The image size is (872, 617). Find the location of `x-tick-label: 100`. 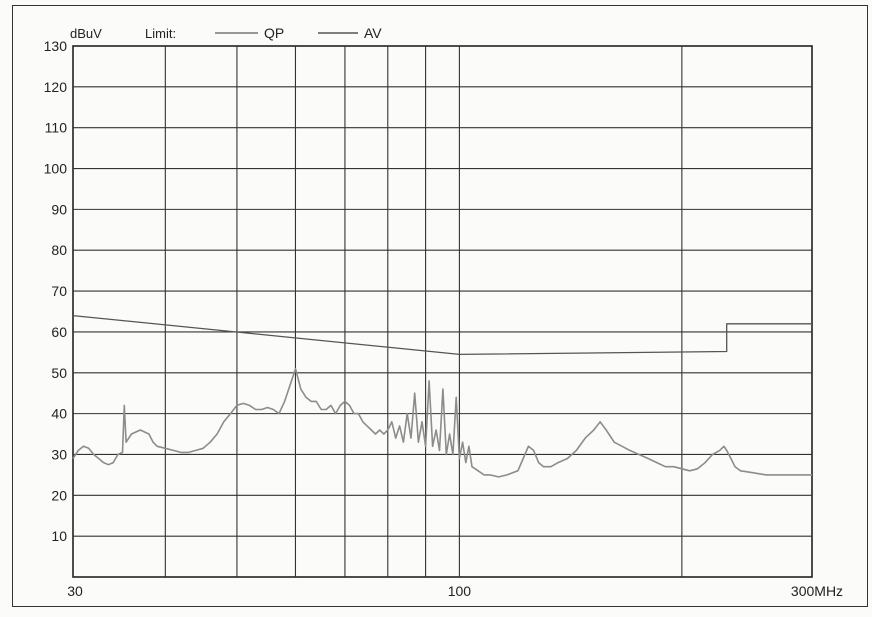

x-tick-label: 100 is located at coordinates (460, 591).